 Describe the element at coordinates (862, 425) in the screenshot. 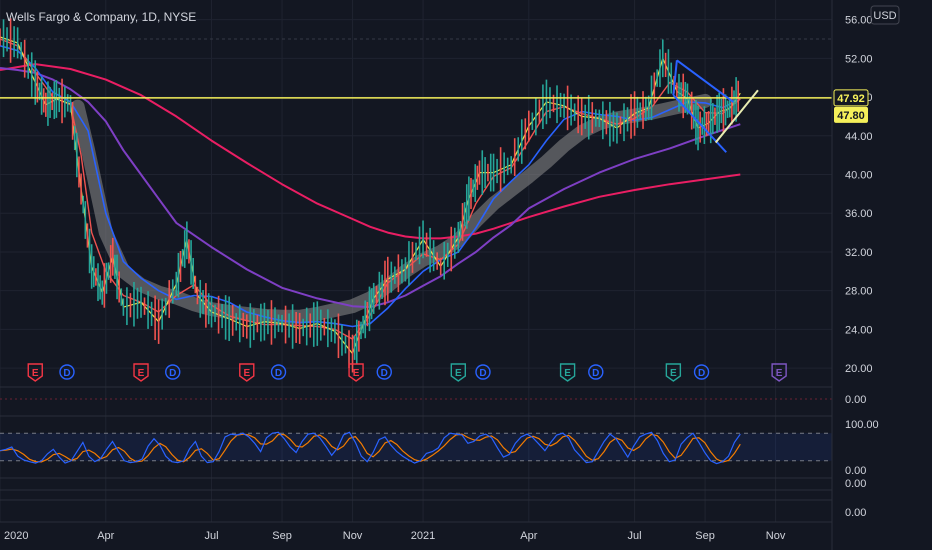

I see `oscillator-tick-label: 100.00` at that location.